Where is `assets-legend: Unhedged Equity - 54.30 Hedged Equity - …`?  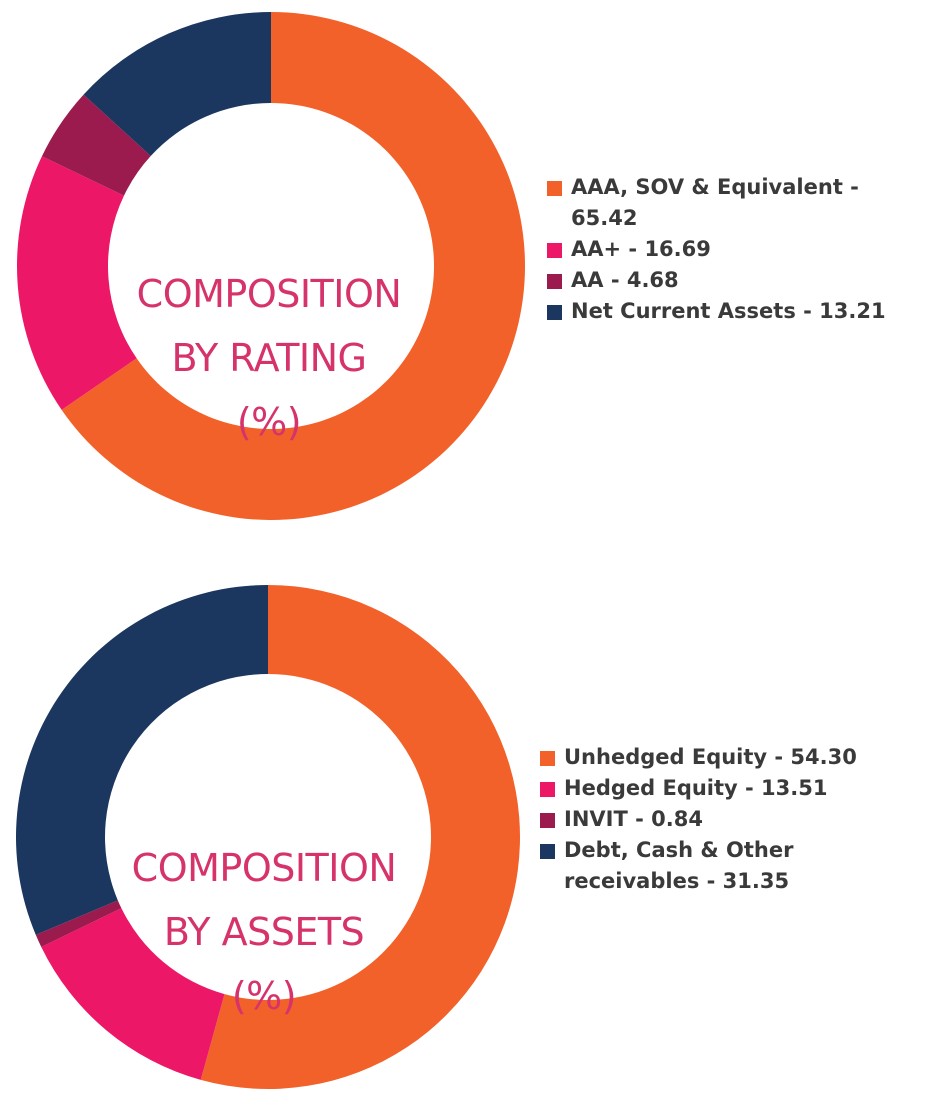 assets-legend: Unhedged Equity - 54.30 Hedged Equity - … is located at coordinates (737, 819).